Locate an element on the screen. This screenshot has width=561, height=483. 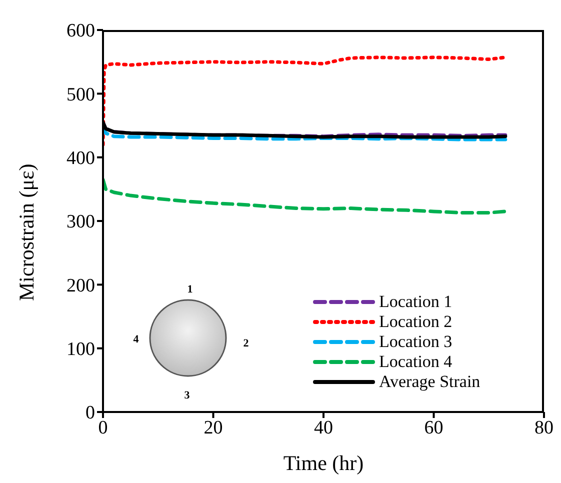
legend-label: Location 3 is located at coordinates (415, 342).